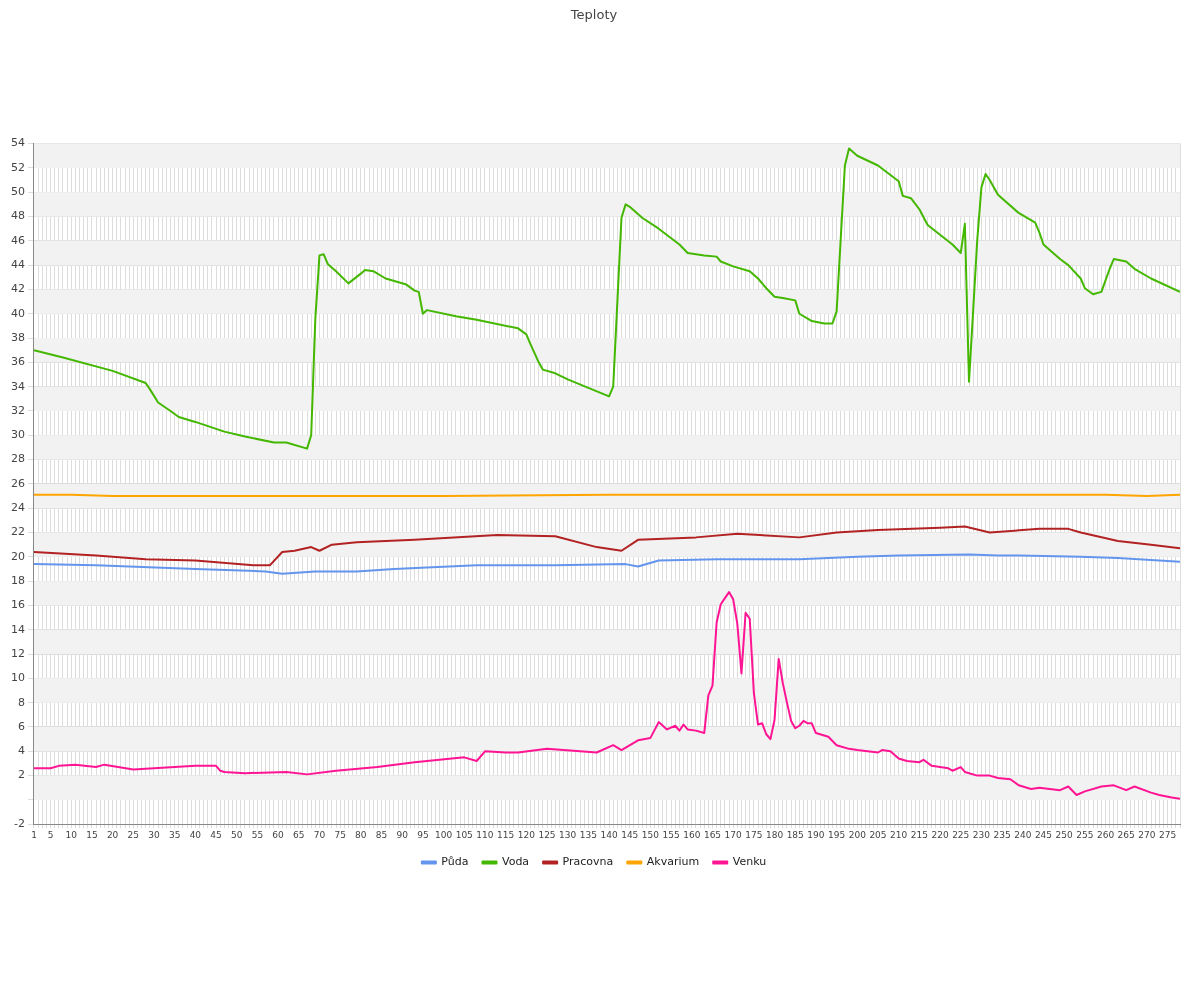 The height and width of the screenshot is (1000, 1200). I want to click on x-tick-label: 30, so click(154, 834).